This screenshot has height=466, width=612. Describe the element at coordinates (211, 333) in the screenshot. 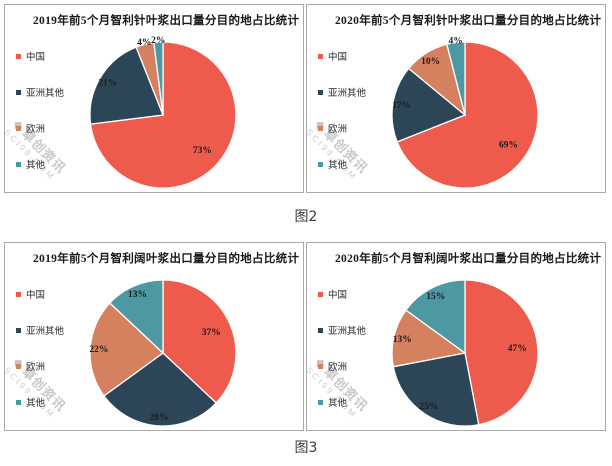

I see `slice-data-label: 37%` at that location.